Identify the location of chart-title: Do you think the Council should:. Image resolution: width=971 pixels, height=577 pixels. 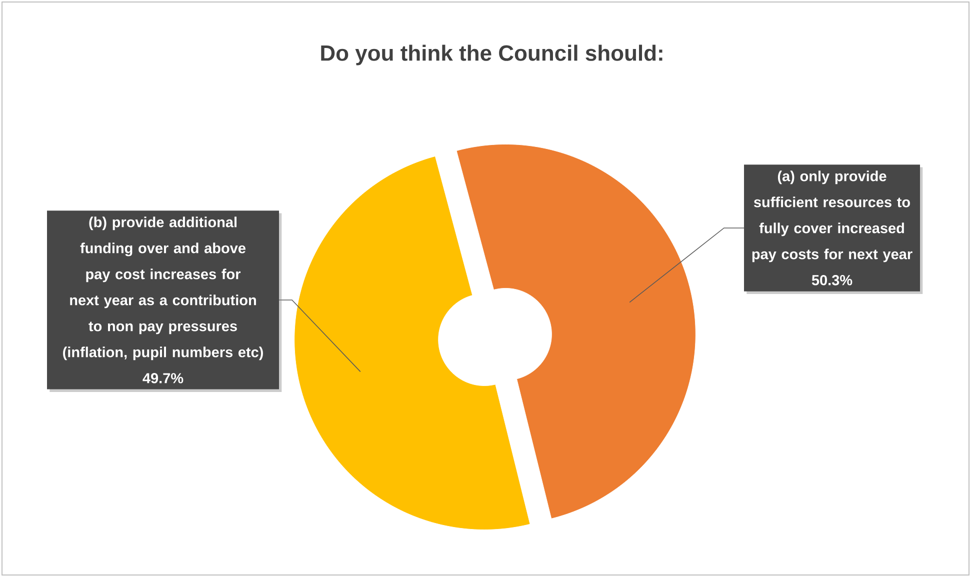
(491, 55).